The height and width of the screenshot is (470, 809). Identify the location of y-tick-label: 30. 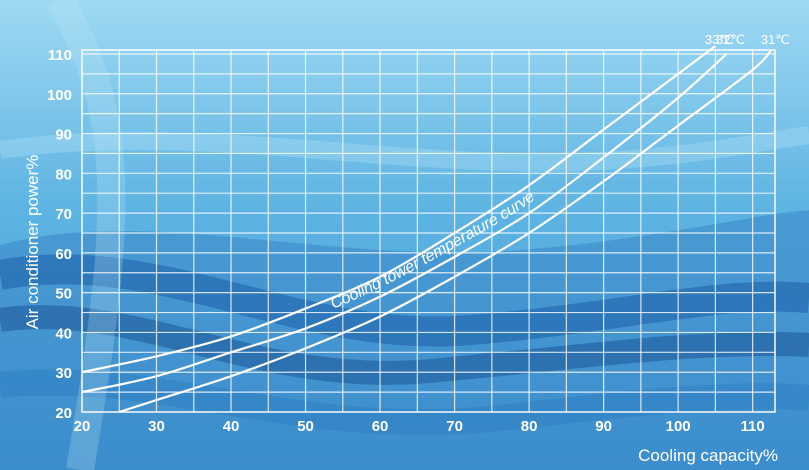
(63, 373).